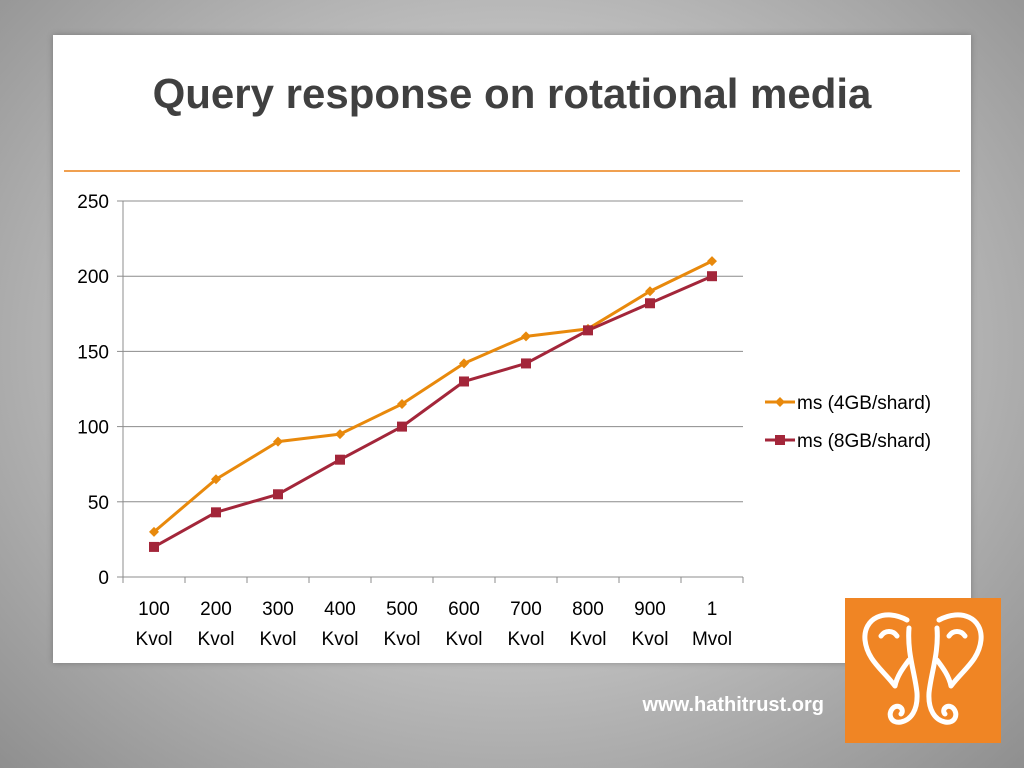 The width and height of the screenshot is (1024, 768). What do you see at coordinates (340, 624) in the screenshot?
I see `x-tick-label: 400 Kvol` at bounding box center [340, 624].